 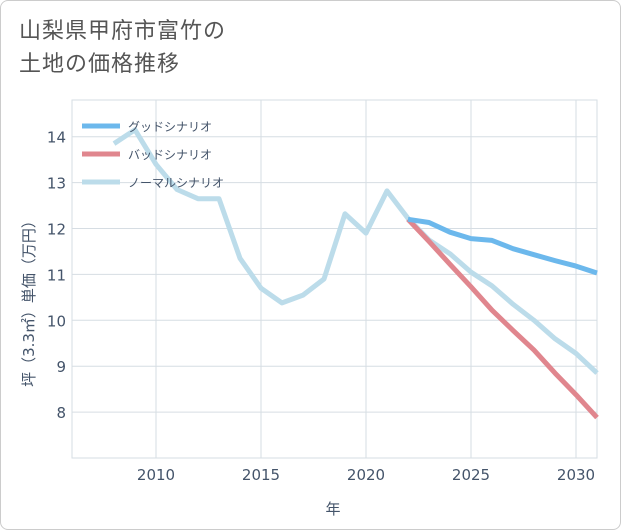 What do you see at coordinates (56, 321) in the screenshot?
I see `y-tick-label: 10` at bounding box center [56, 321].